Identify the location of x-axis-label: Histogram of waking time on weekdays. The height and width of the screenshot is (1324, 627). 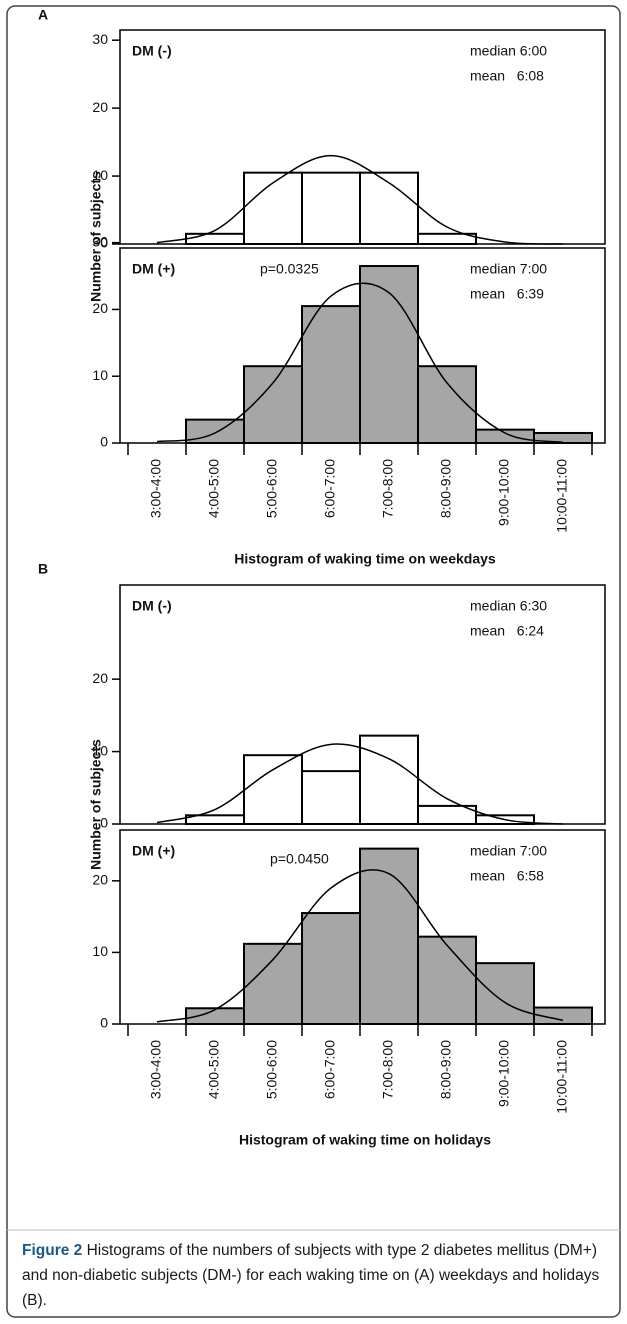
(365, 559).